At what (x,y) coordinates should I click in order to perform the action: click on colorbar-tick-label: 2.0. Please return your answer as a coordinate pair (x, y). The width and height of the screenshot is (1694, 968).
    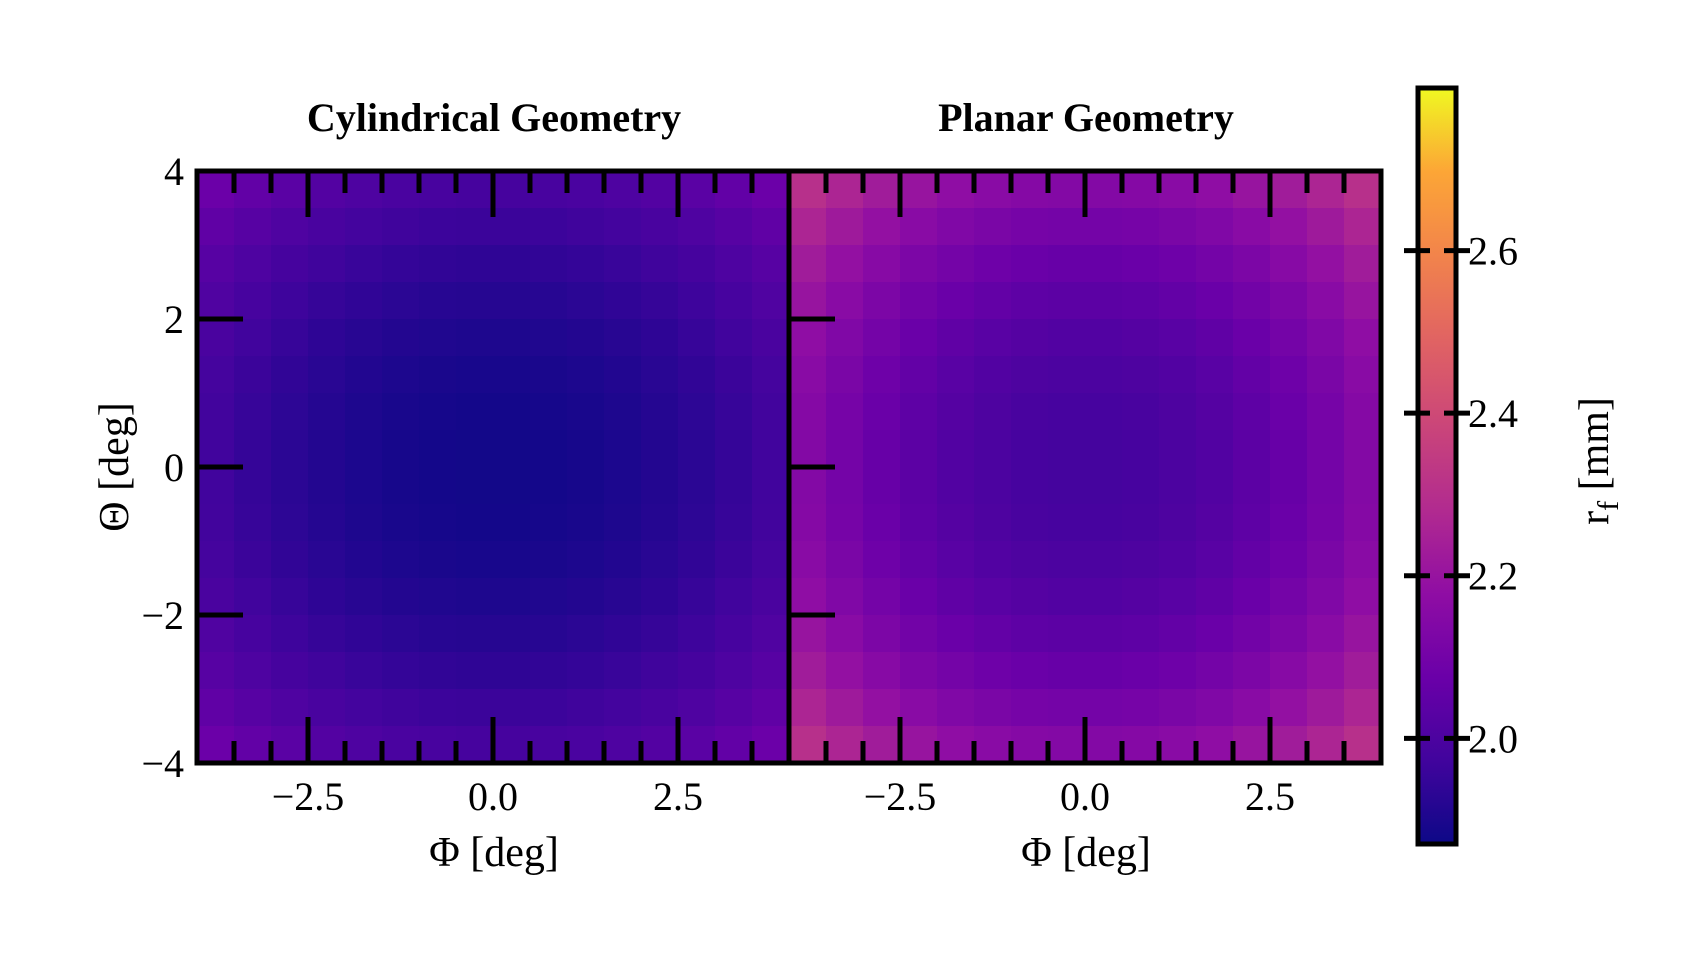
    Looking at the image, I should click on (1493, 738).